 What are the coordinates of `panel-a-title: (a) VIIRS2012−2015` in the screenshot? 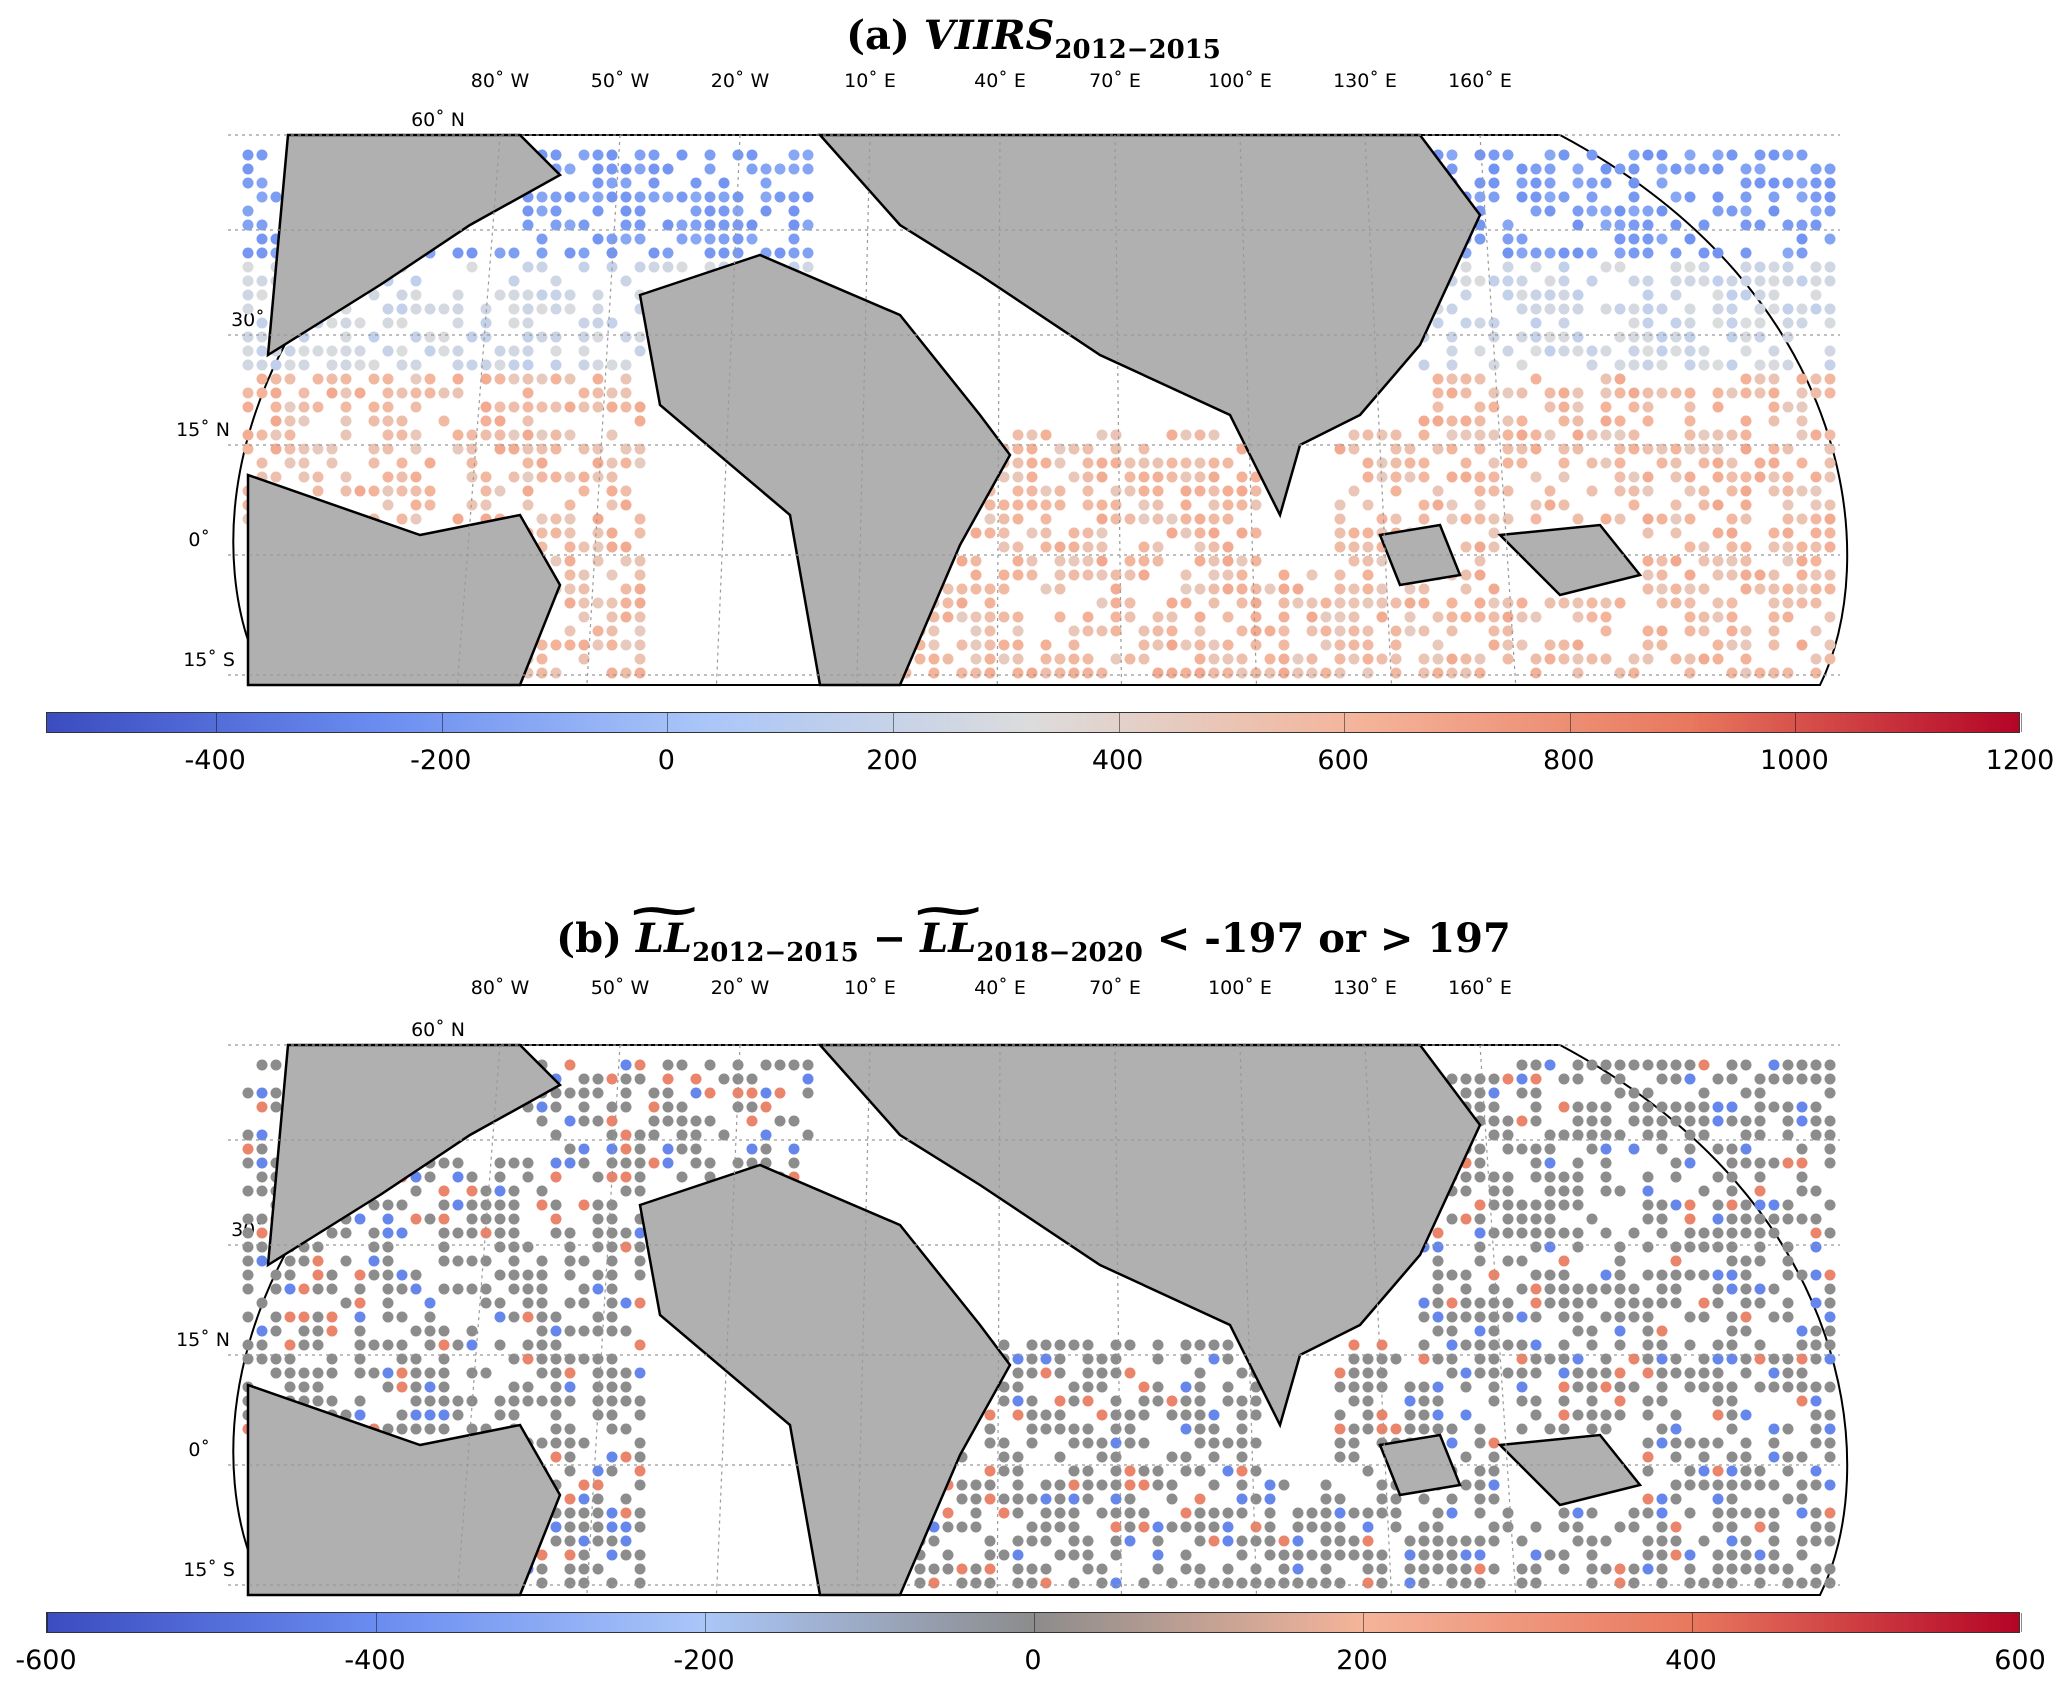 It's located at (1033, 38).